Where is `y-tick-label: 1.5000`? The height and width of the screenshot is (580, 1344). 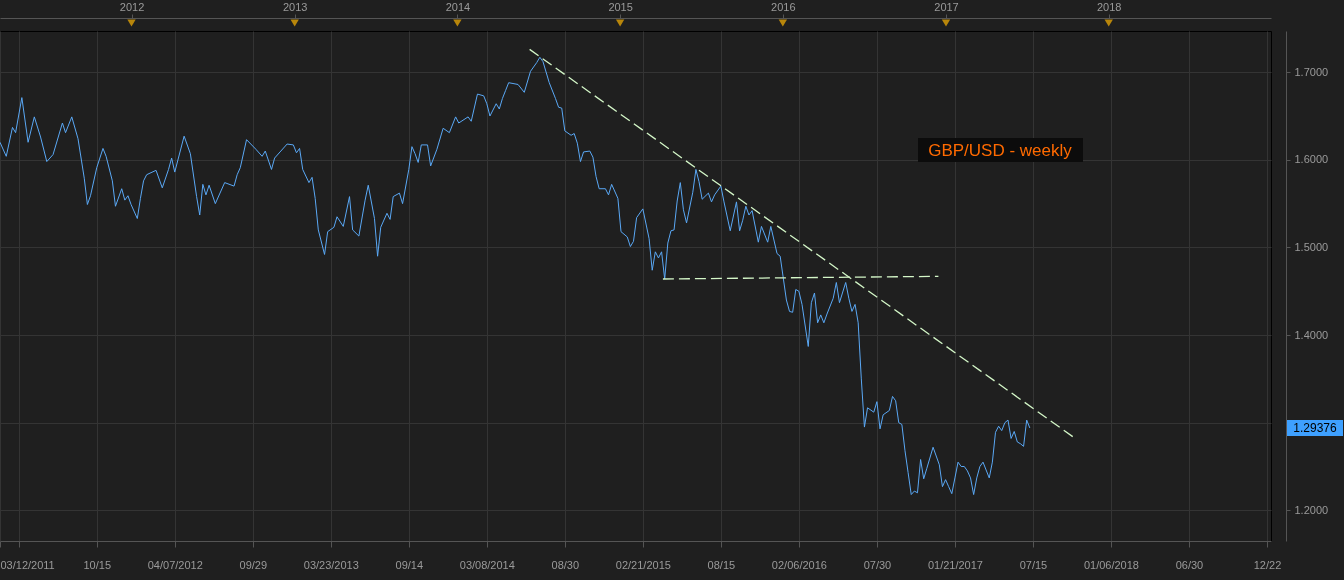 y-tick-label: 1.5000 is located at coordinates (1311, 246).